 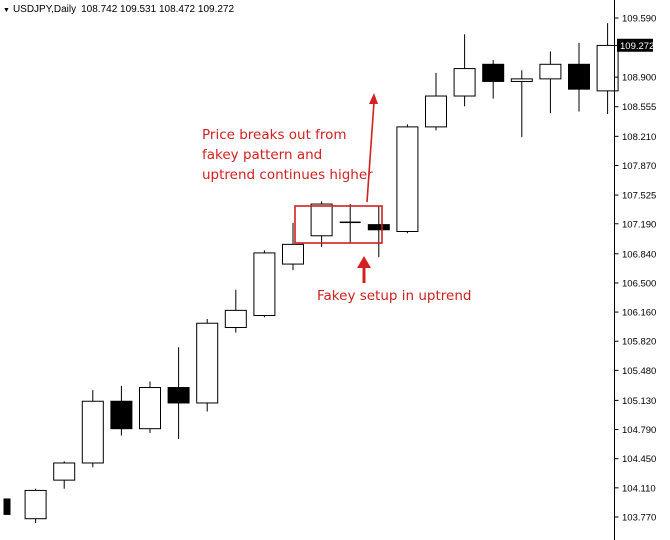 What do you see at coordinates (639, 313) in the screenshot?
I see `price-tick-label: 106.160` at bounding box center [639, 313].